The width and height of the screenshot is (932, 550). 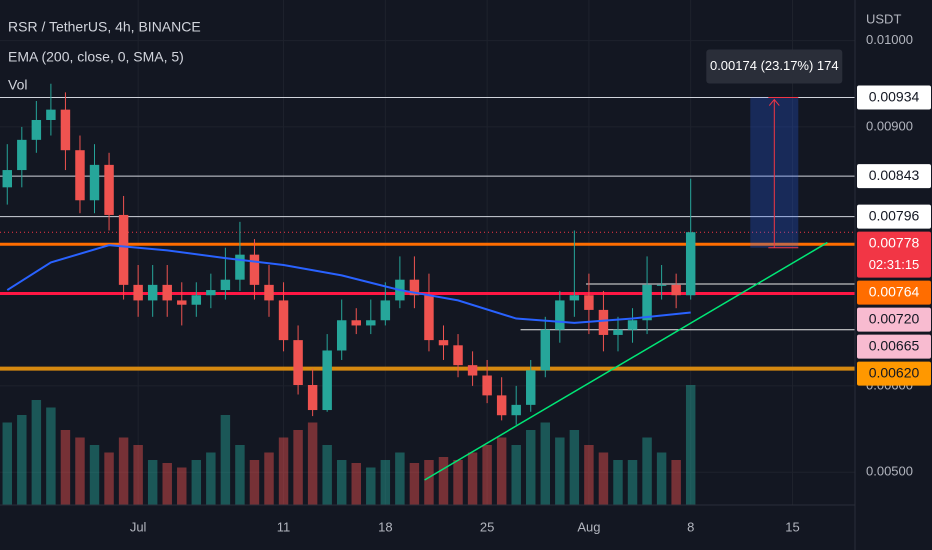 What do you see at coordinates (894, 264) in the screenshot?
I see `price-countdown: 02:31:15` at bounding box center [894, 264].